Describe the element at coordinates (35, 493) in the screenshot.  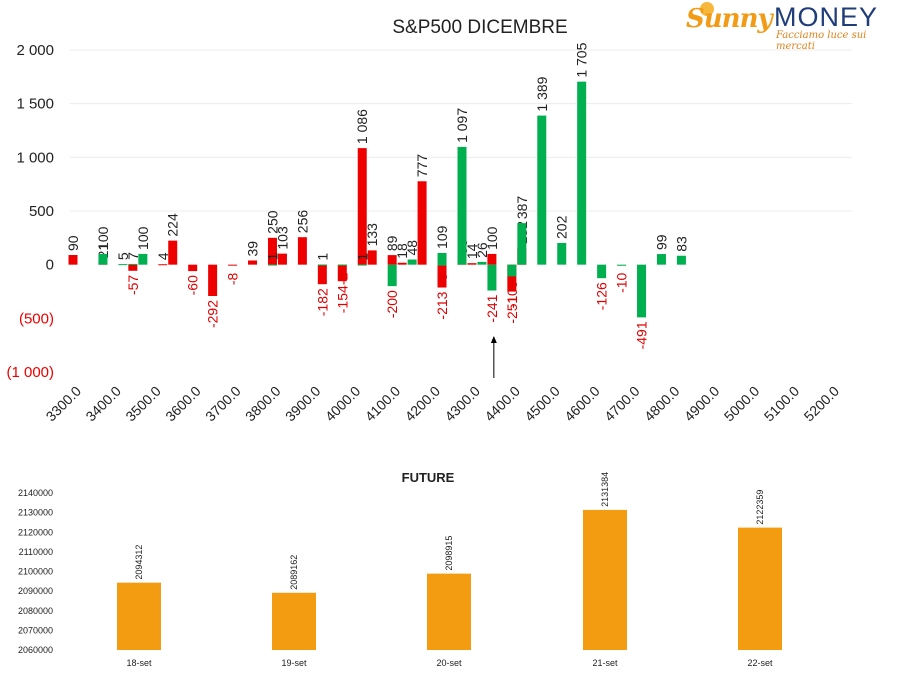
I see `y-tick-label: 2140000` at that location.